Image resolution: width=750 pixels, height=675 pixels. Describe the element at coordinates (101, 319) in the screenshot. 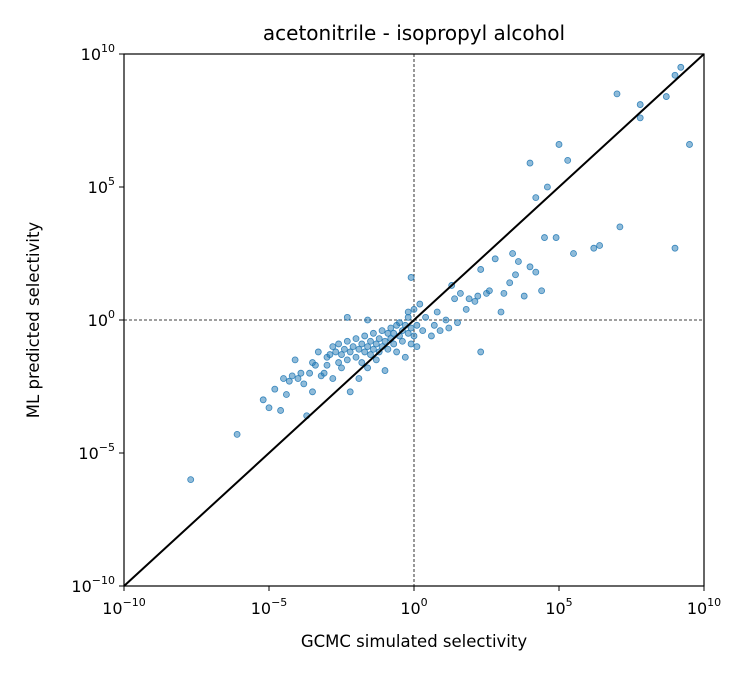

I see `y-tick-label: 10⁰` at that location.